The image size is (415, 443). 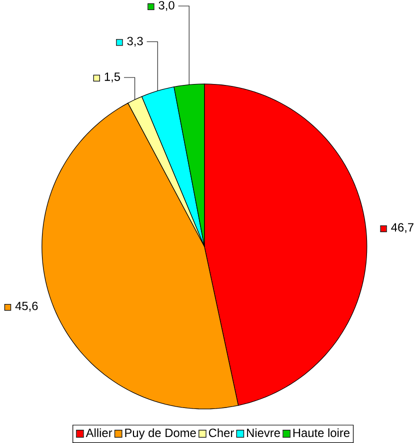 I want to click on data-label: 3,0, so click(x=166, y=6).